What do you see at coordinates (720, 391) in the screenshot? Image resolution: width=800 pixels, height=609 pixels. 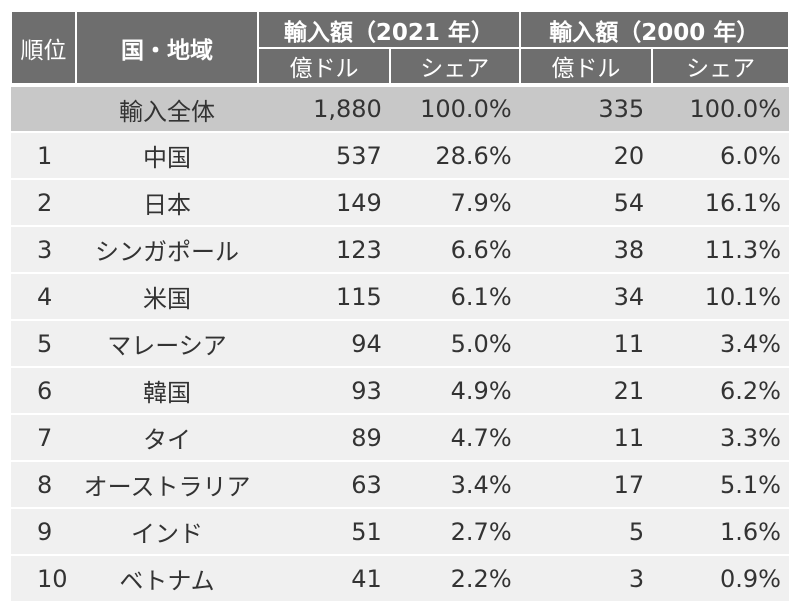 I see `share-2000: 6.2%` at bounding box center [720, 391].